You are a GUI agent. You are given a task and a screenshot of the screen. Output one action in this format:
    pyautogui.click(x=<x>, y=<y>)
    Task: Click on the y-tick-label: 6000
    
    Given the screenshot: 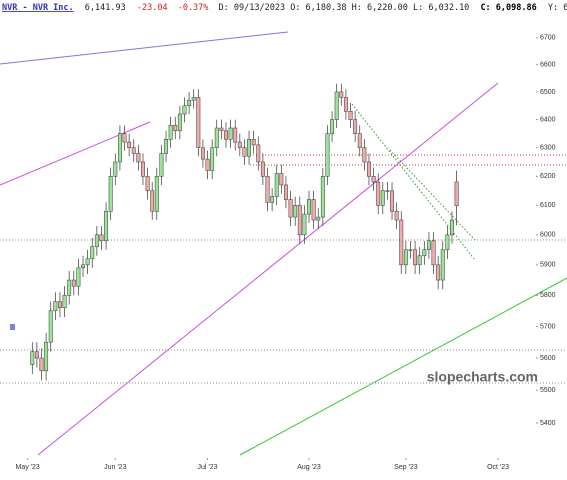 What is the action you would take?
    pyautogui.click(x=548, y=235)
    